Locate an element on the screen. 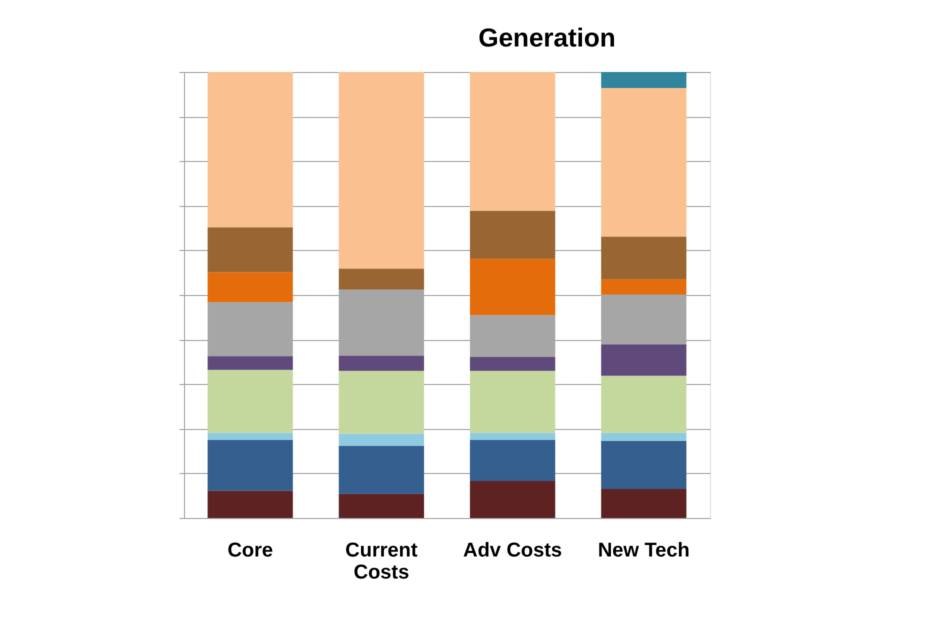 The image size is (949, 640). x-tick-label: New Tech is located at coordinates (644, 551).